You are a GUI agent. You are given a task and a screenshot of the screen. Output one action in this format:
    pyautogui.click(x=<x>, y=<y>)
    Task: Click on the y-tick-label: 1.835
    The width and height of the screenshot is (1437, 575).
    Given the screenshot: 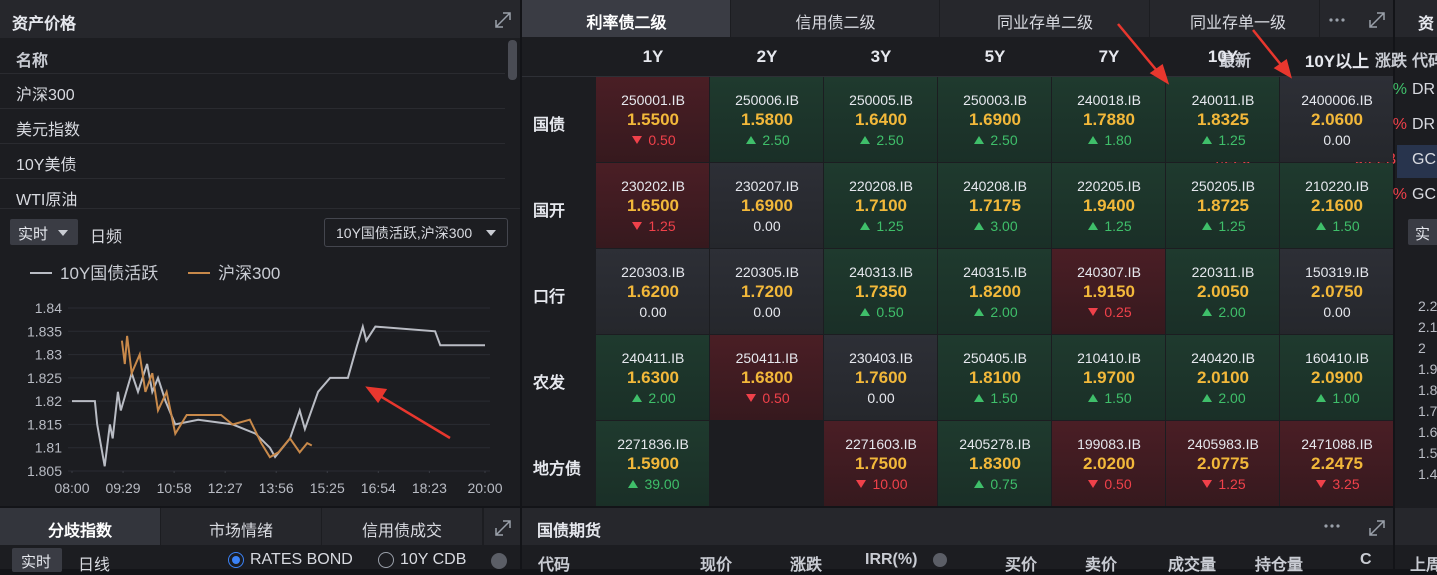 What is the action you would take?
    pyautogui.click(x=44, y=331)
    